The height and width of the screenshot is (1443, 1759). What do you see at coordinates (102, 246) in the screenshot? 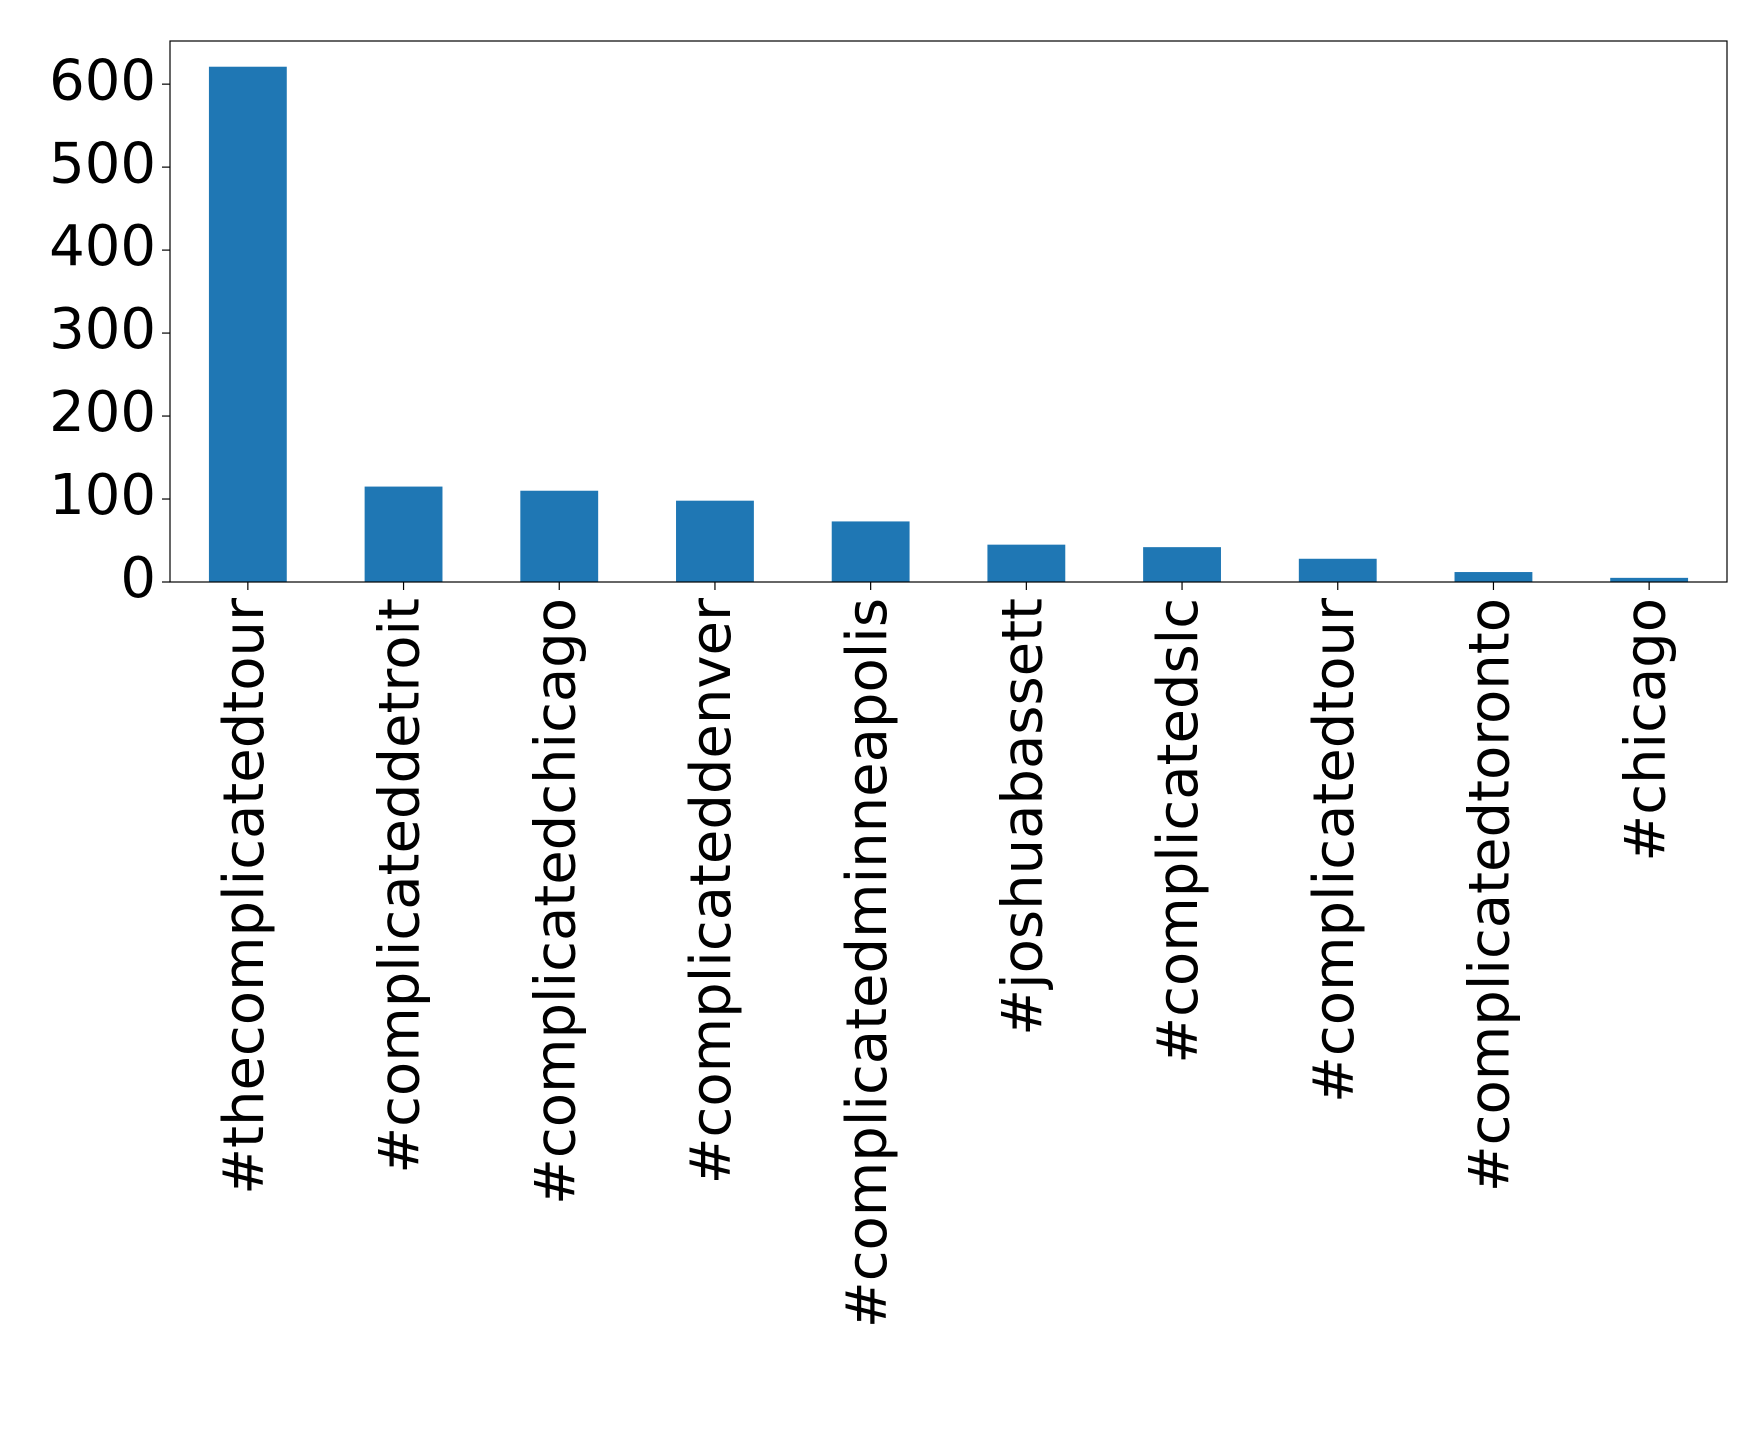
I see `y-tick-label: 400` at bounding box center [102, 246].